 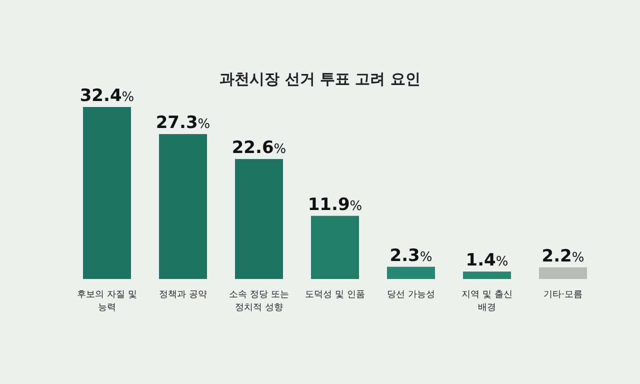 What do you see at coordinates (411, 256) in the screenshot?
I see `data-label: 2.3%` at bounding box center [411, 256].